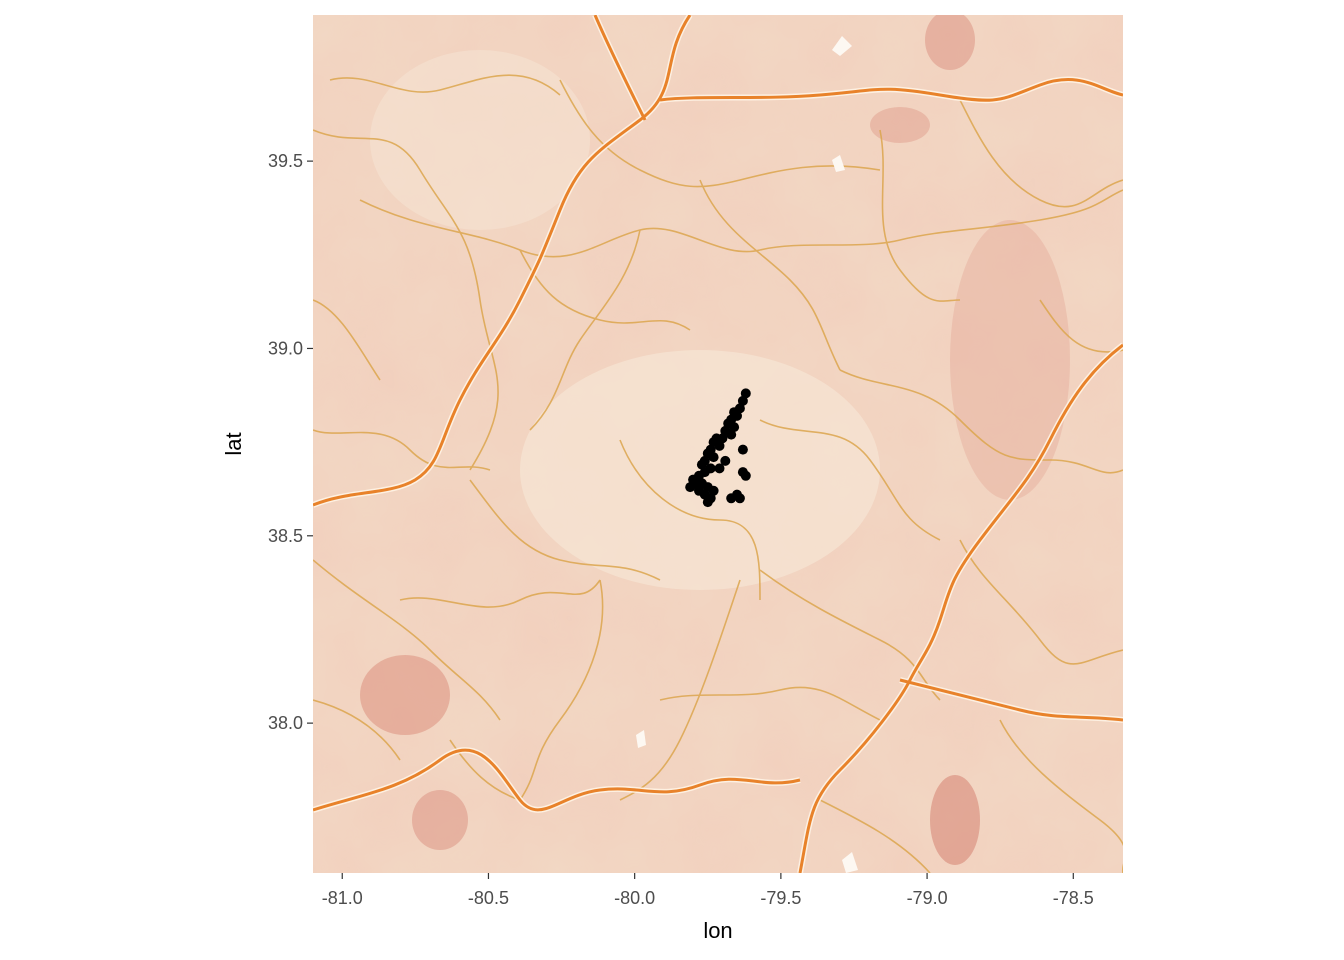  What do you see at coordinates (285, 723) in the screenshot?
I see `y-tick-label: 38.0` at bounding box center [285, 723].